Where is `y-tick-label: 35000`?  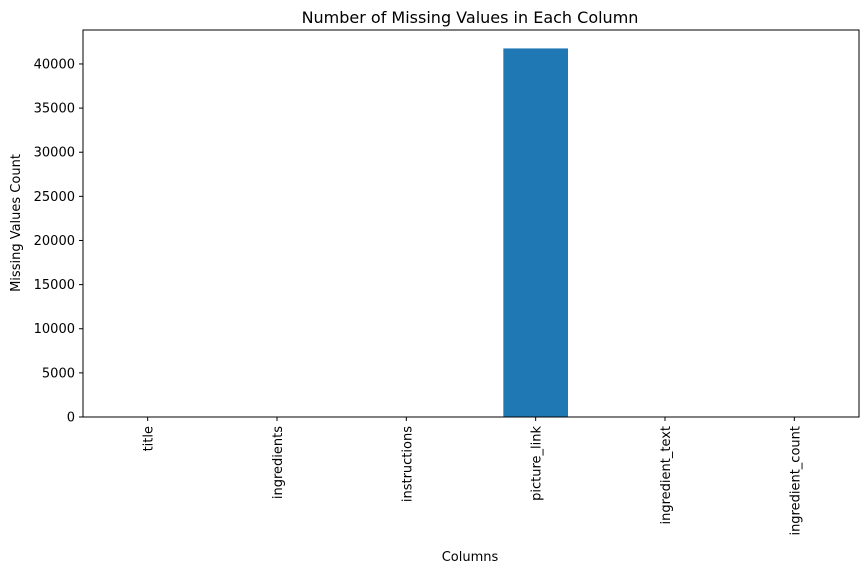 y-tick-label: 35000 is located at coordinates (54, 109).